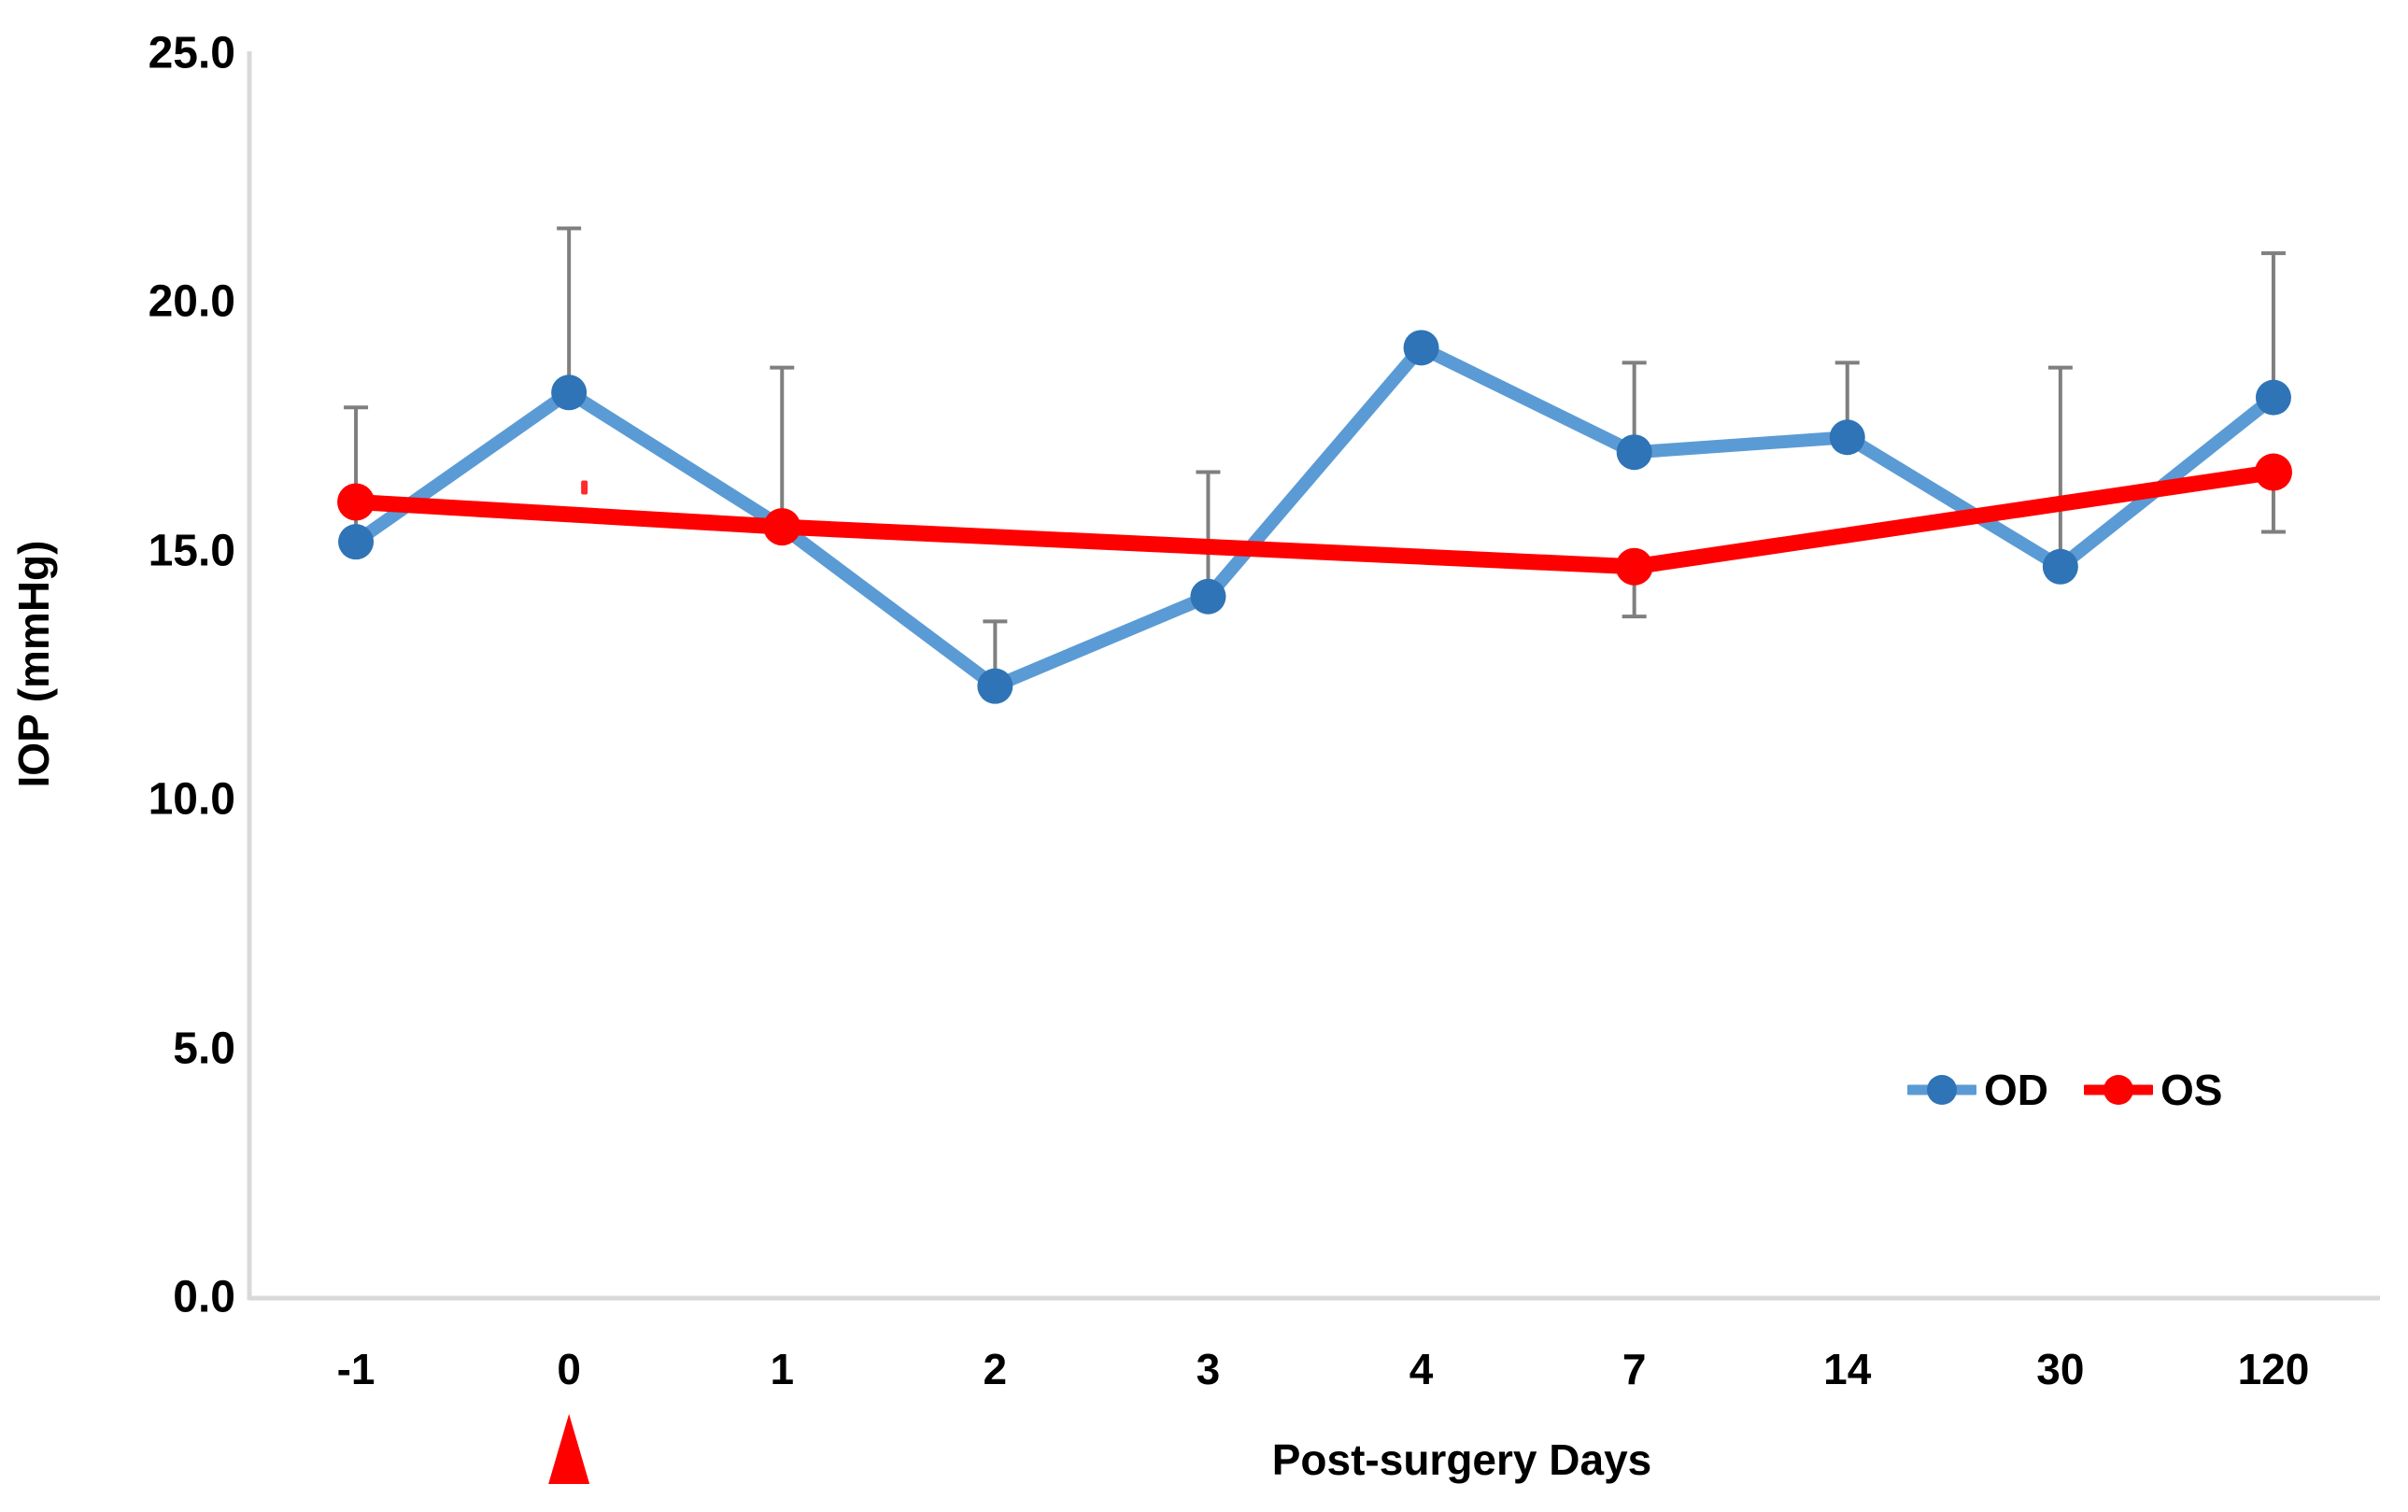 The width and height of the screenshot is (2408, 1512). What do you see at coordinates (569, 1449) in the screenshot?
I see `surgery-triangle-icon` at bounding box center [569, 1449].